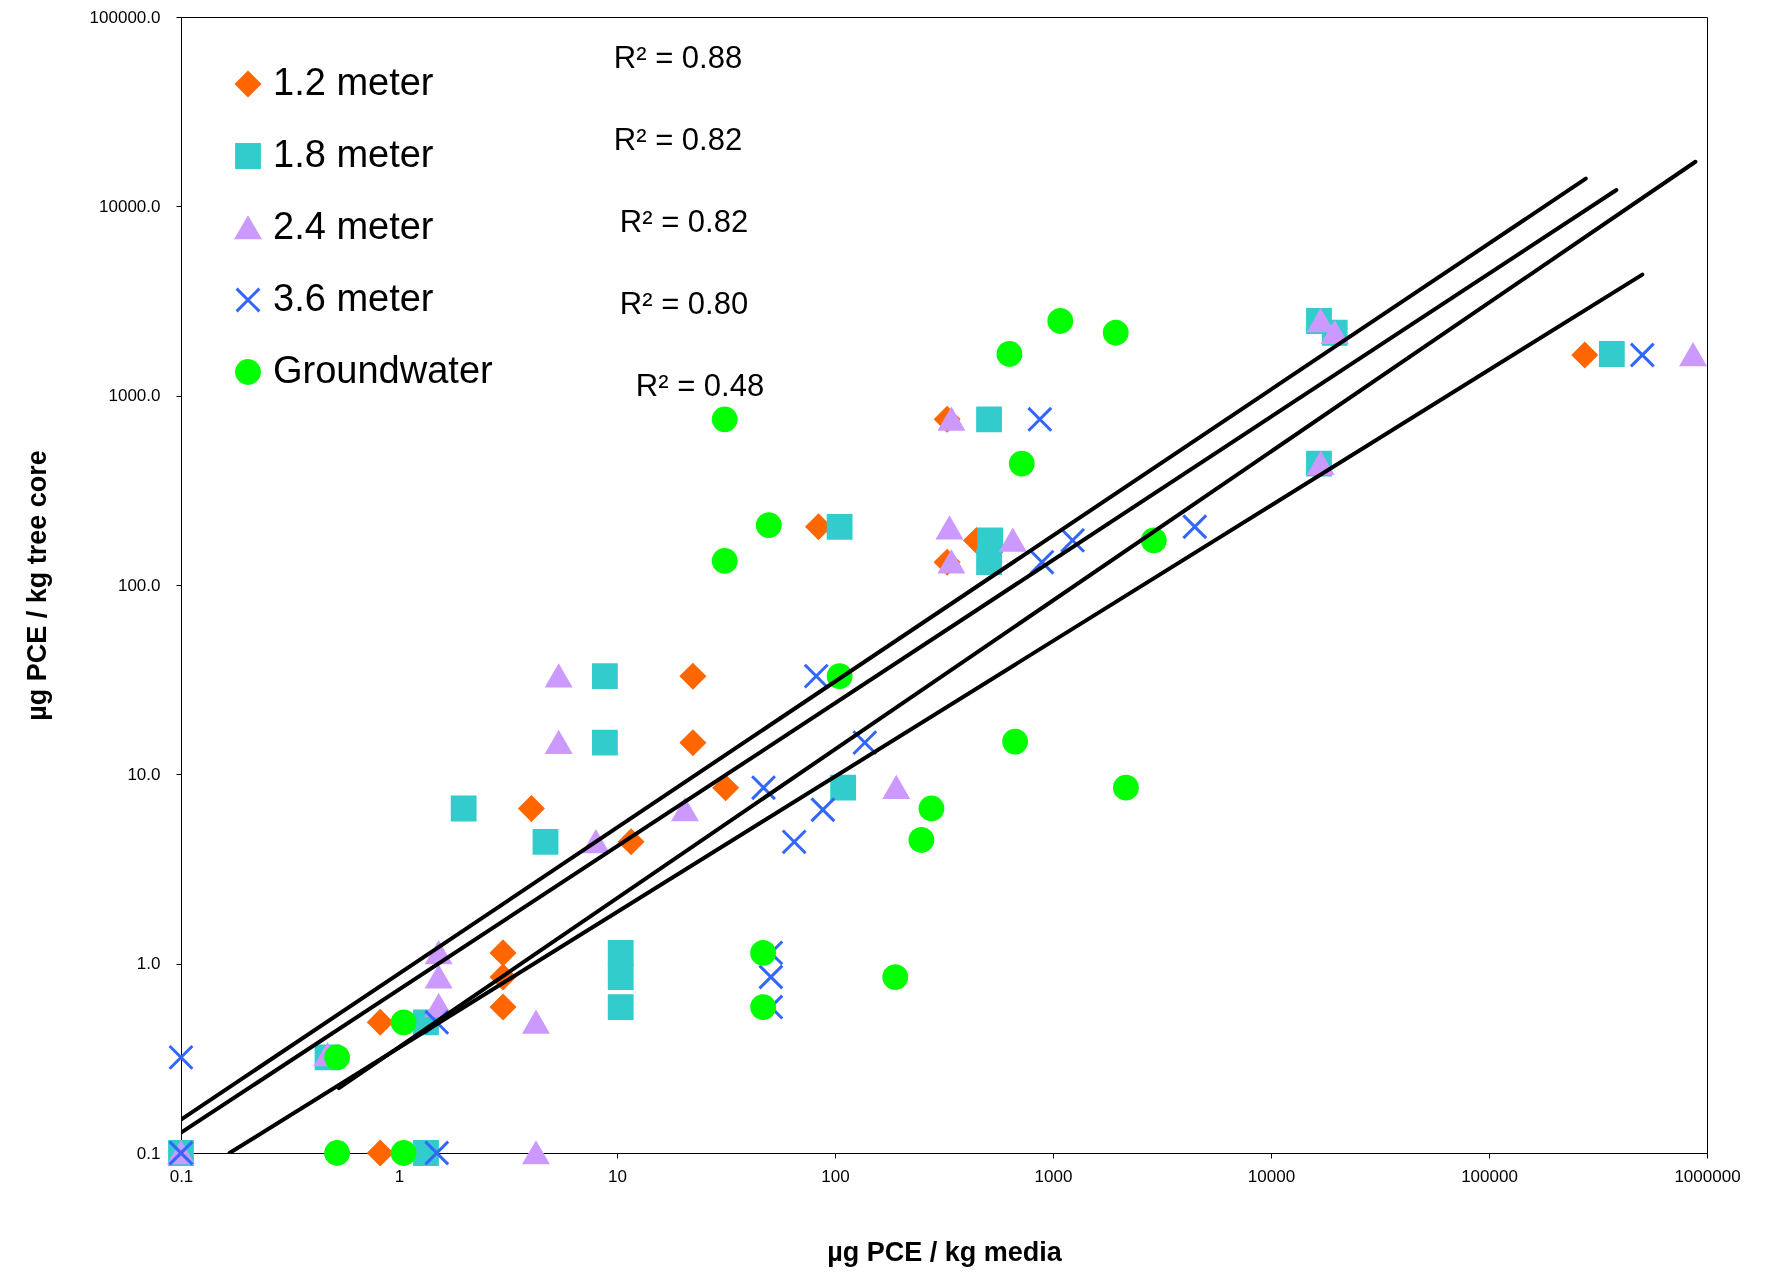 The height and width of the screenshot is (1287, 1773). What do you see at coordinates (383, 370) in the screenshot?
I see `legend-label: Groundwater` at bounding box center [383, 370].